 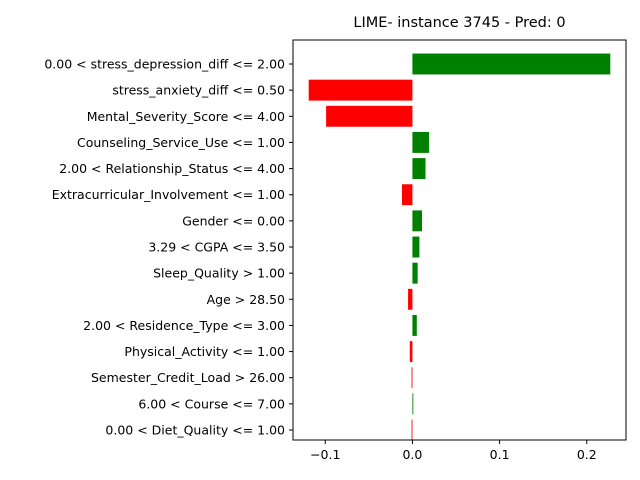 What do you see at coordinates (219, 273) in the screenshot?
I see `y-tick-label: Sleep_Quality > 1.00` at bounding box center [219, 273].